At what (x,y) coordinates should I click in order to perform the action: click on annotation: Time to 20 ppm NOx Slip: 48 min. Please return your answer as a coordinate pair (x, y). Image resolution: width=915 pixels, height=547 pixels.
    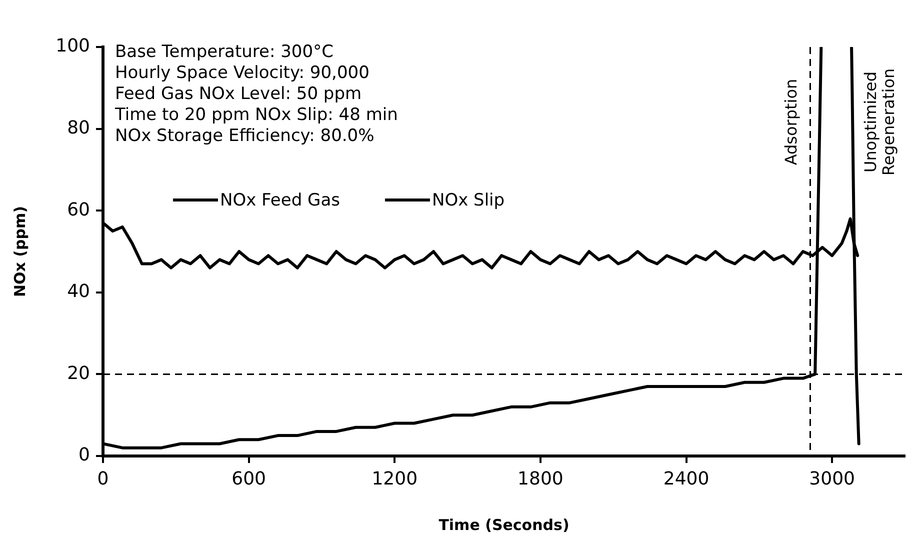
    Looking at the image, I should click on (256, 115).